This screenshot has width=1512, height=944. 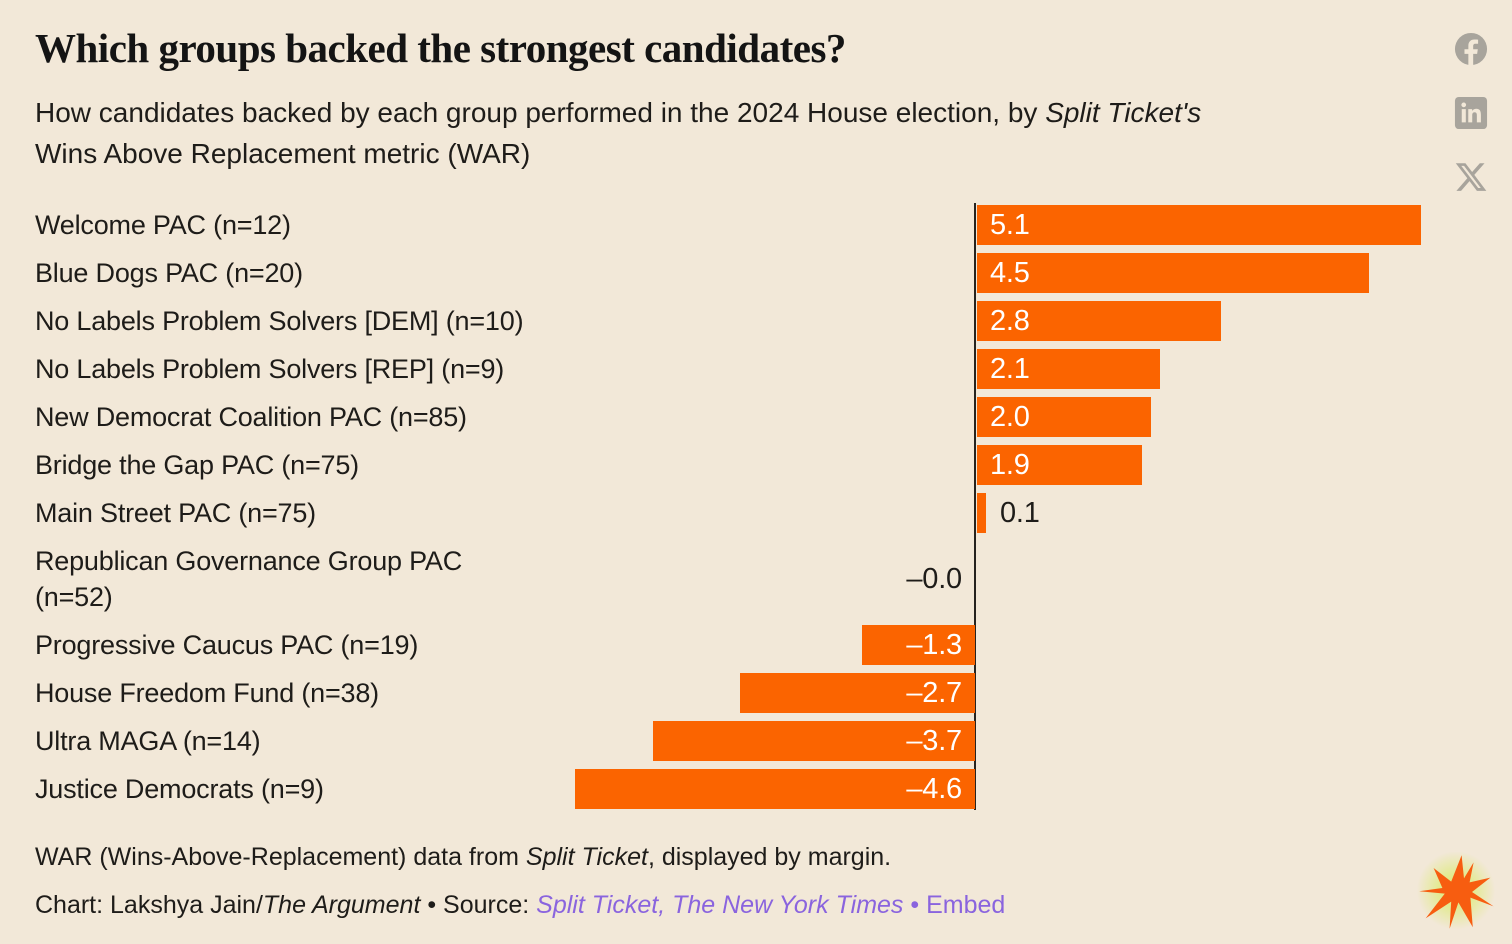 I want to click on chart-row: New Democrat Coalition PAC (n=85) 2.0, so click(x=756, y=417).